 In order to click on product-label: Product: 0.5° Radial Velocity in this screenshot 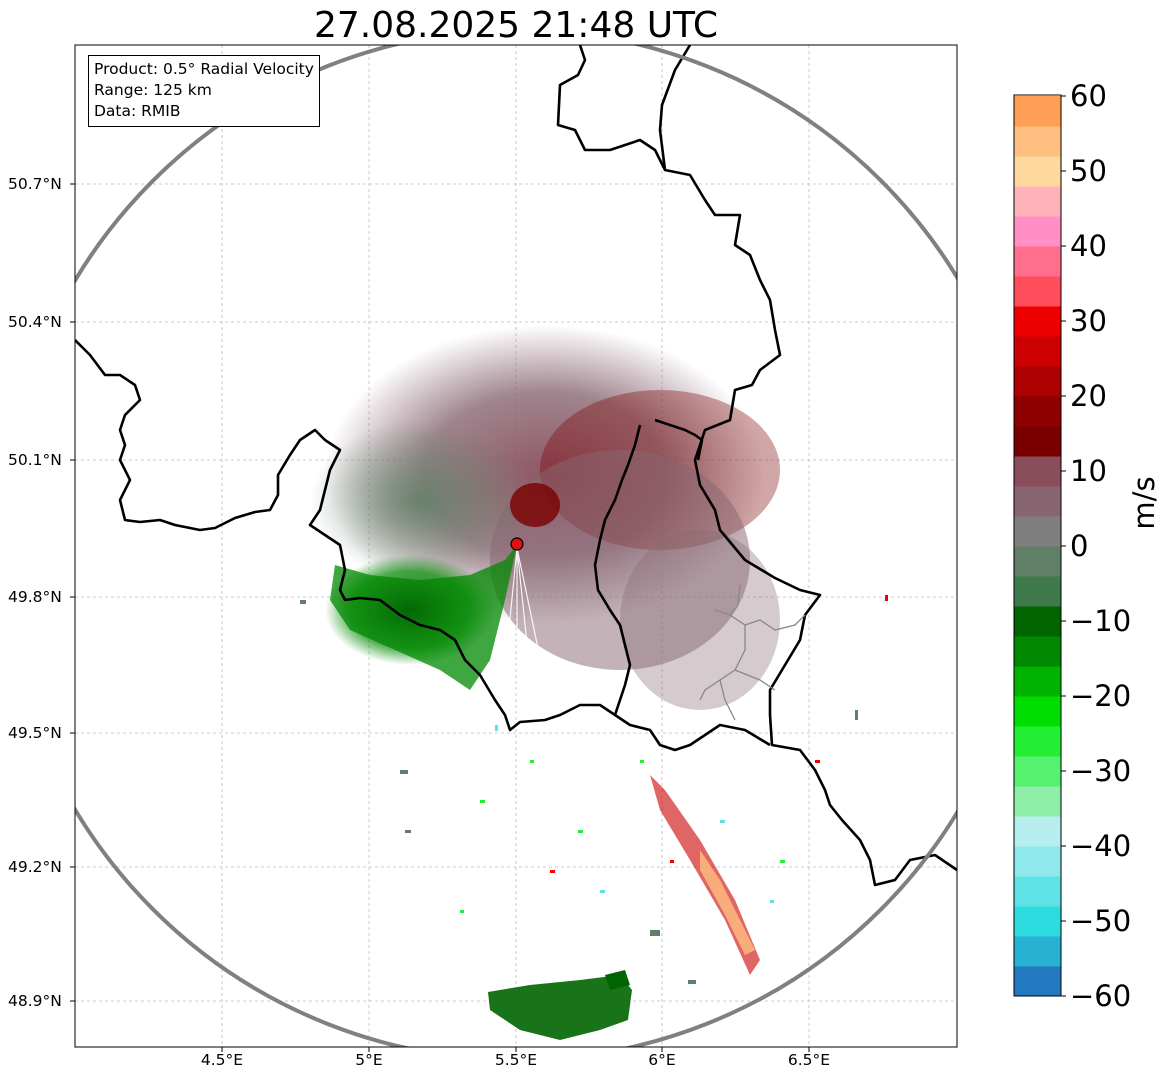, I will do `click(204, 69)`.